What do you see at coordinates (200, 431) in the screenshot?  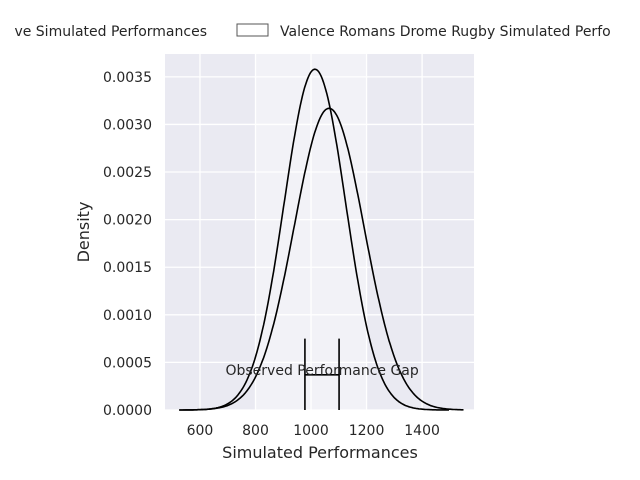 I see `x-tick-label: 600` at bounding box center [200, 431].